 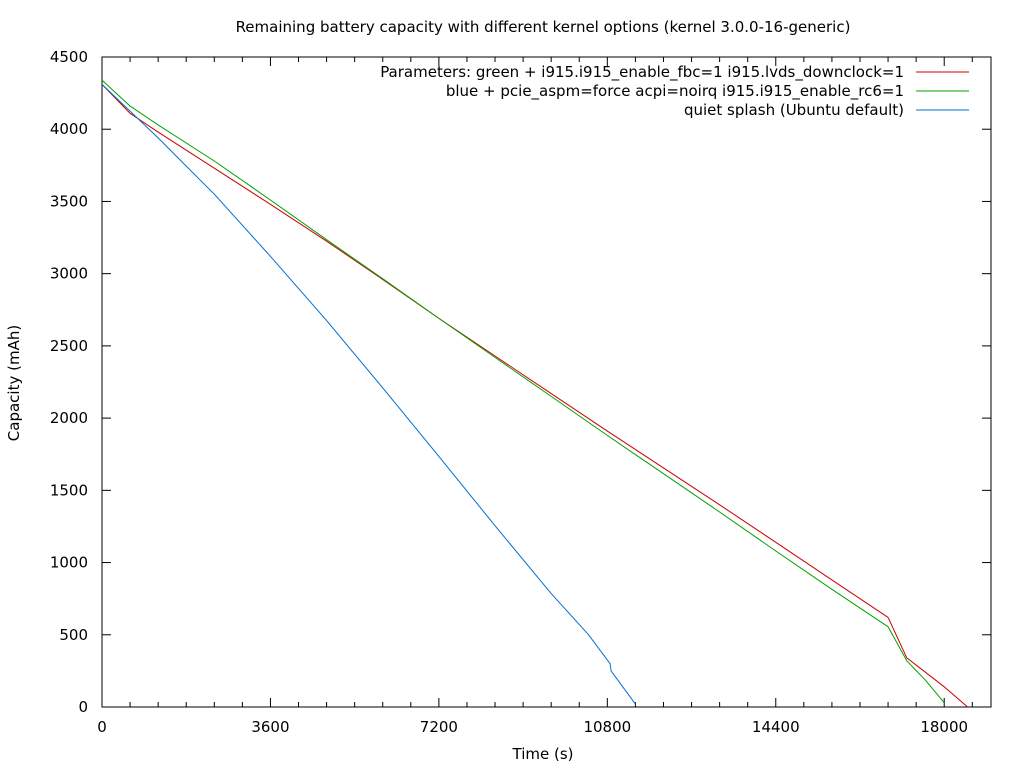 I want to click on y-tick-label: 1000, so click(x=69, y=563).